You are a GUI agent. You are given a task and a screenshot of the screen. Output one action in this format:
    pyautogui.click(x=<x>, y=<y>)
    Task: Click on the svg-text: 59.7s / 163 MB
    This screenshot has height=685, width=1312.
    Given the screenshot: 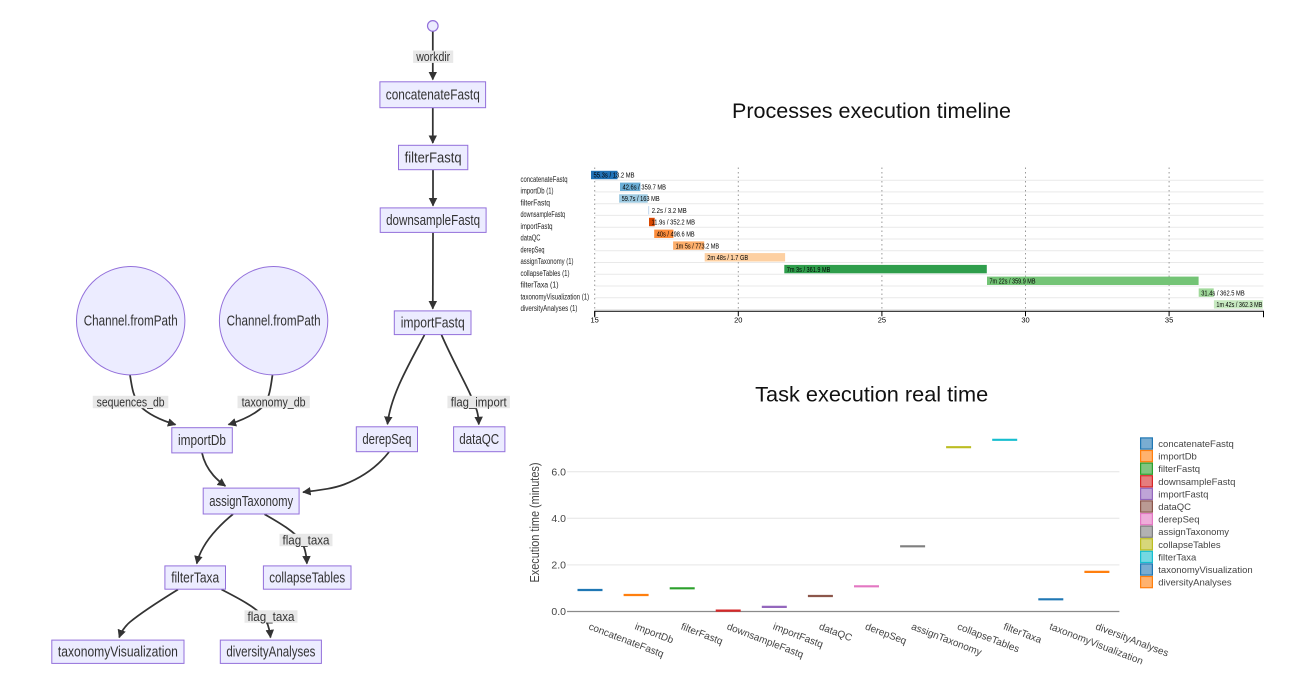 What is the action you would take?
    pyautogui.click(x=641, y=198)
    